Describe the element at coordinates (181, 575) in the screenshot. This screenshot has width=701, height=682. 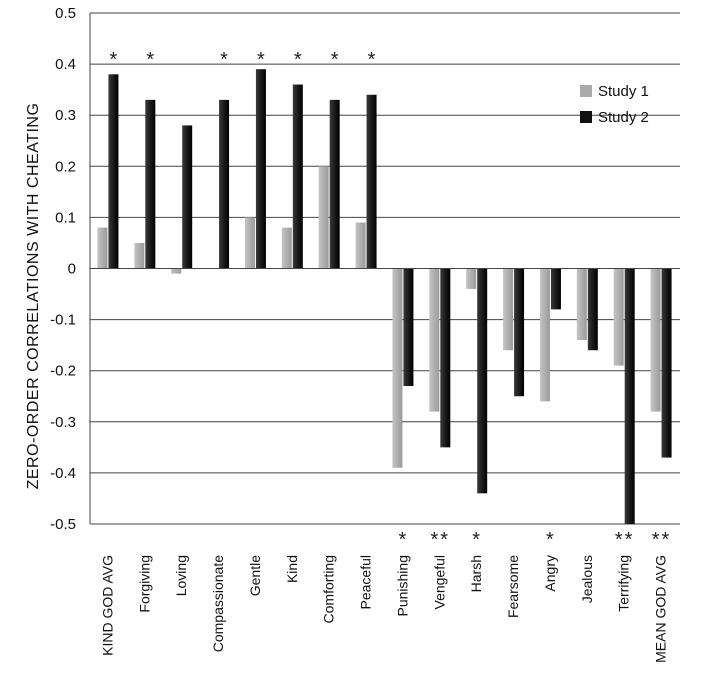
I see `x-category-label: Loving` at that location.